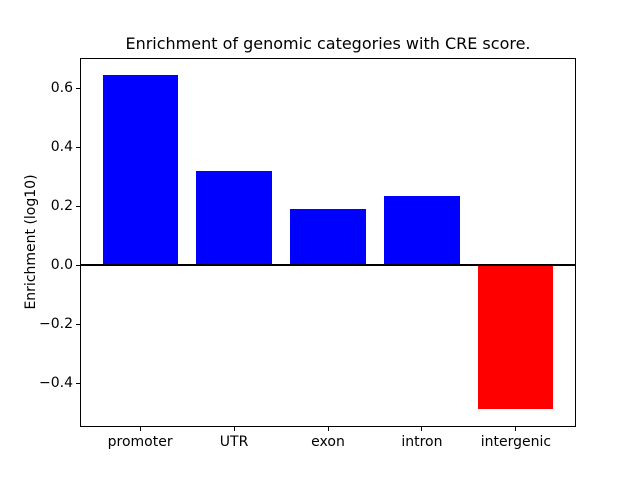  I want to click on y-axis-label: Enrichment (log10), so click(31, 242).